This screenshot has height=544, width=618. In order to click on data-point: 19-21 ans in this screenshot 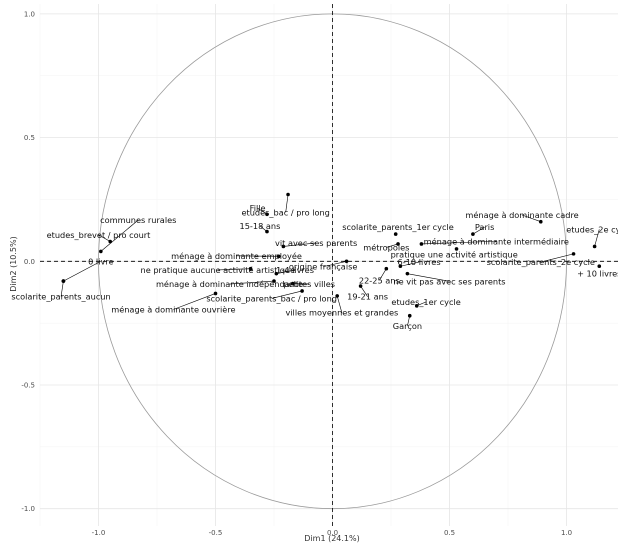, I will do `click(367, 293)`.